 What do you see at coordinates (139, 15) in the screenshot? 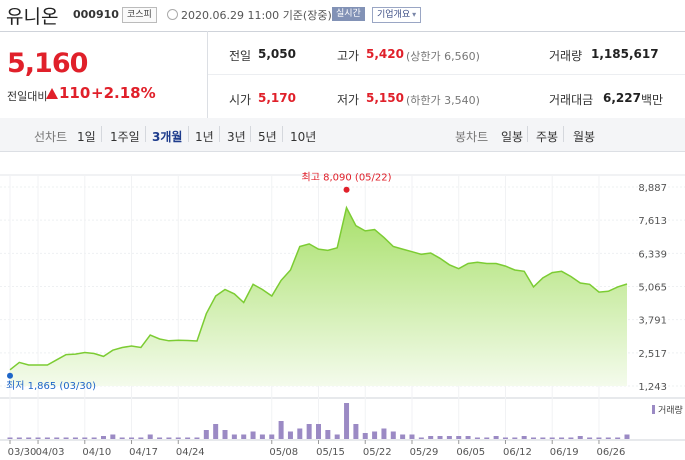
I see `market-badge: 코스피` at bounding box center [139, 15].